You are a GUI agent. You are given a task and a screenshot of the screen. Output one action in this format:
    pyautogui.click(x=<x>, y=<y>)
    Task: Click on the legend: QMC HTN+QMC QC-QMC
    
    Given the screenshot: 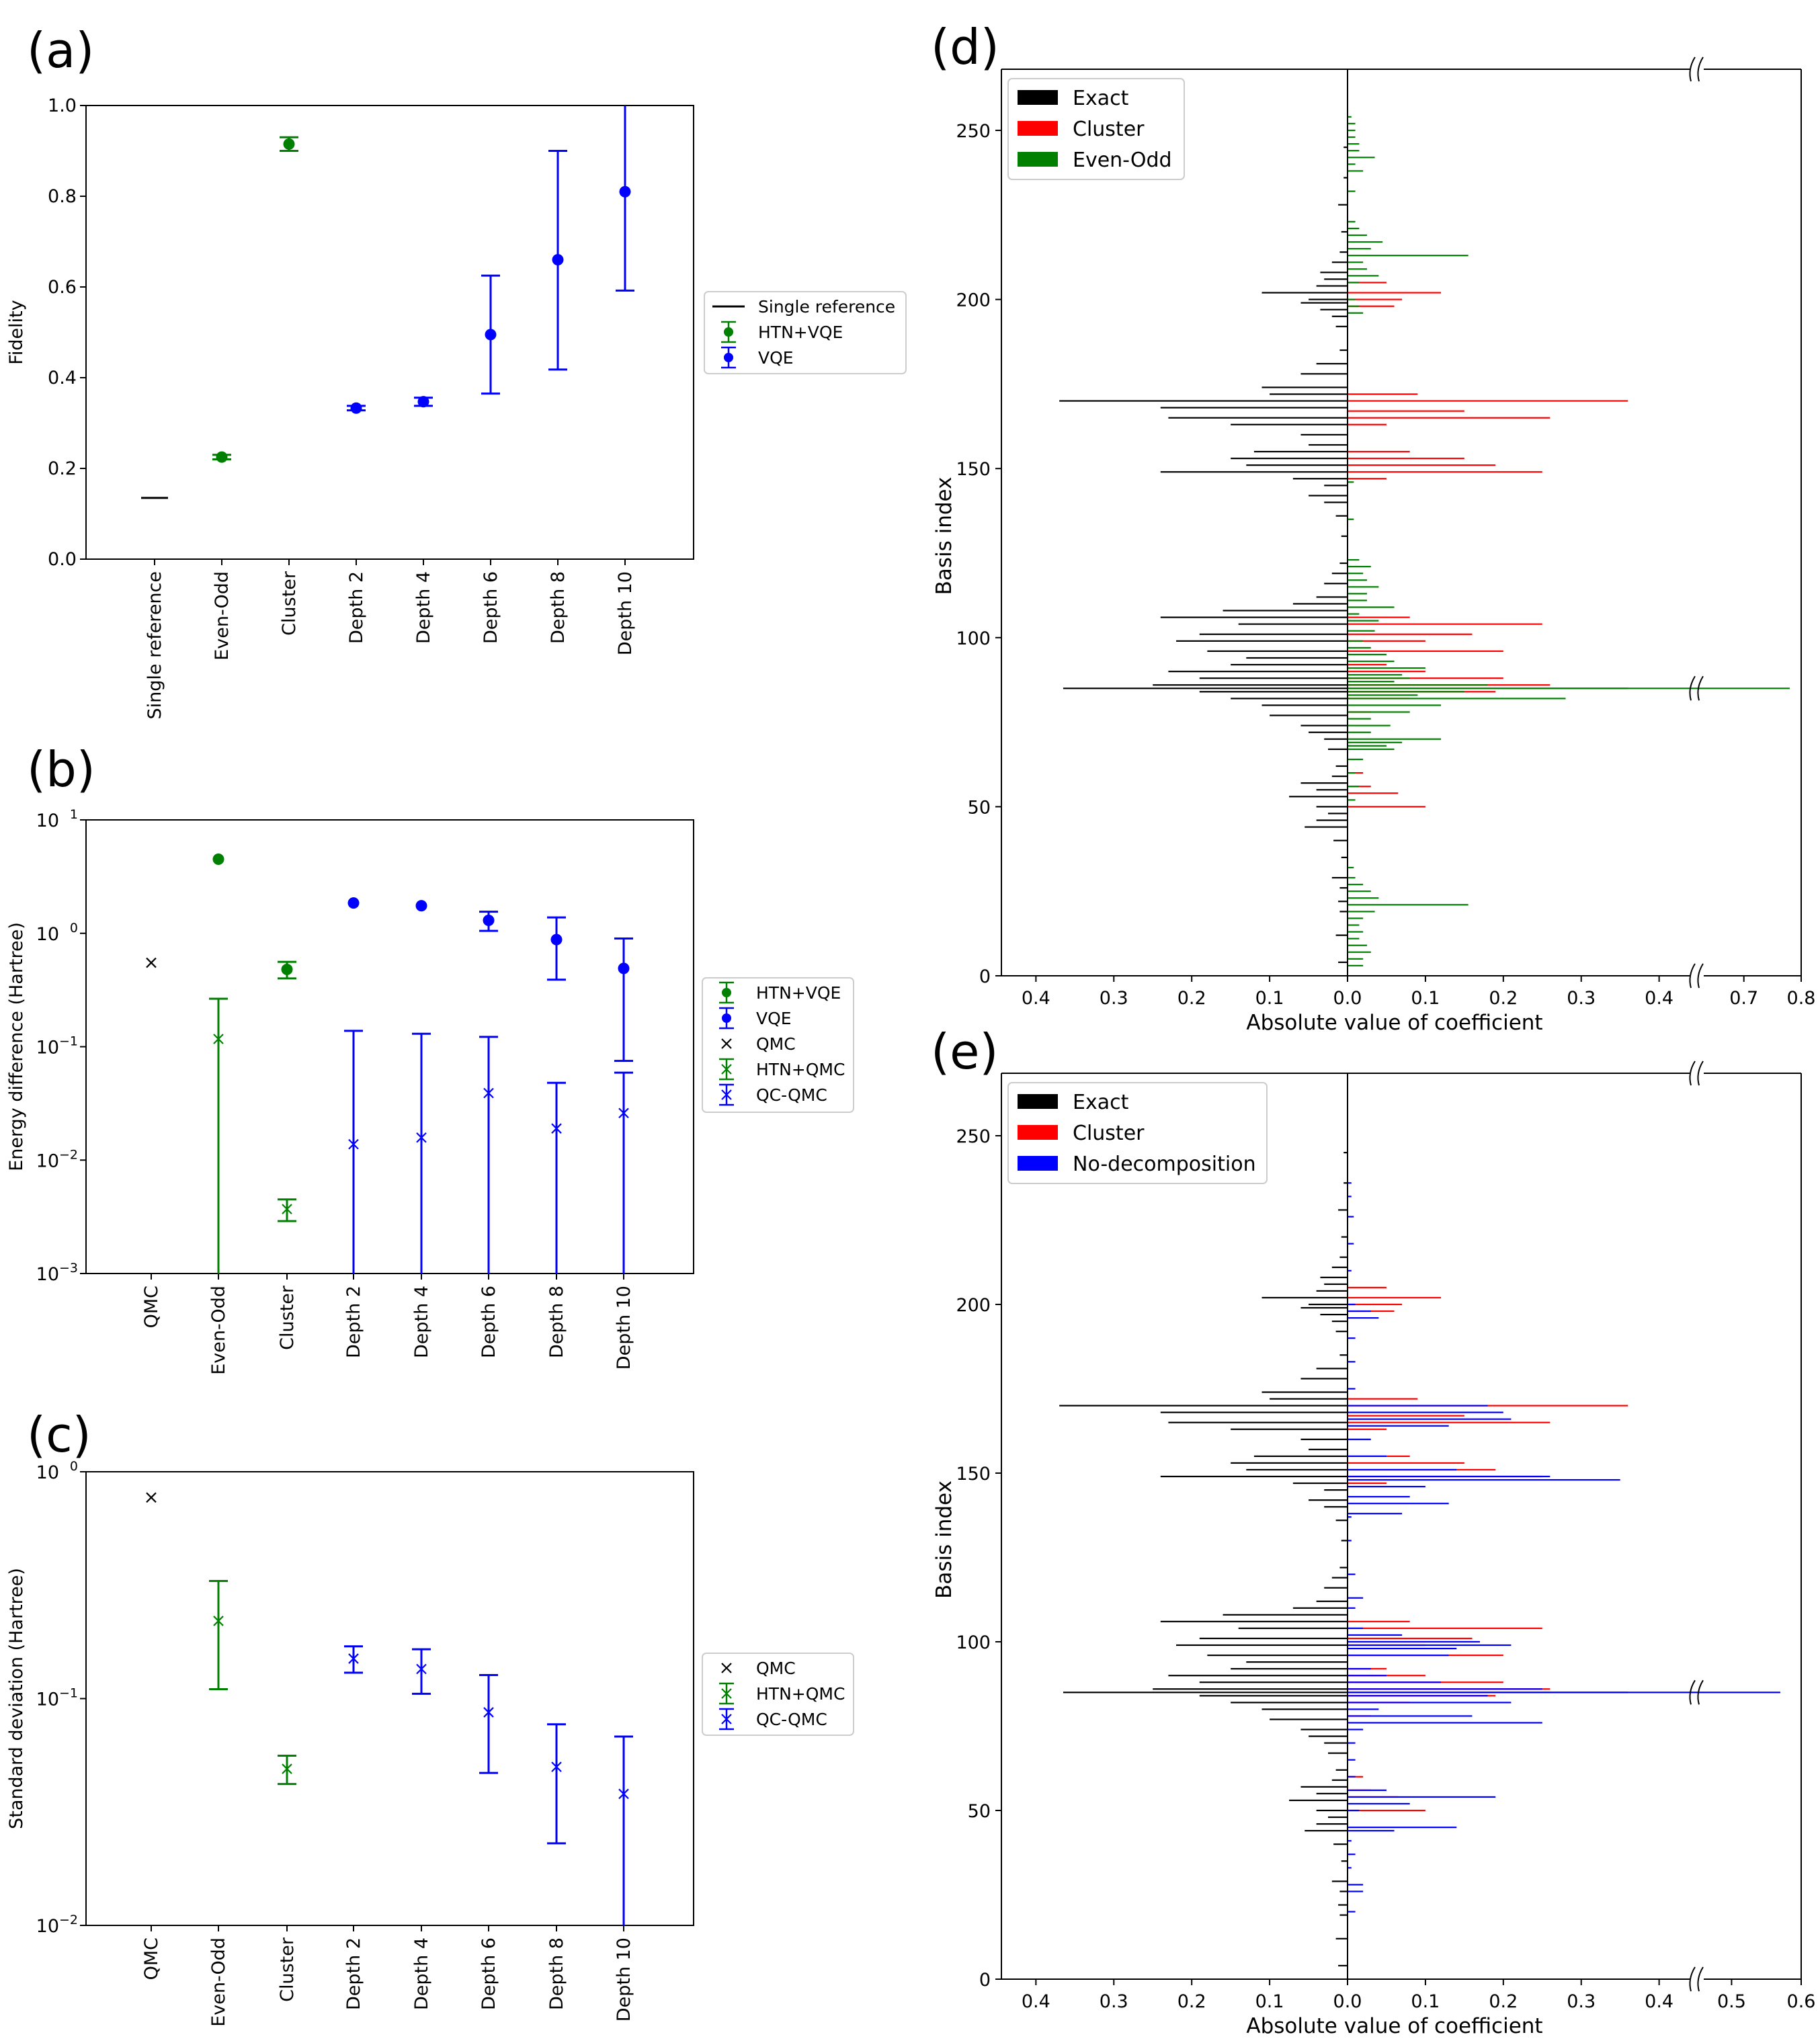 What is the action you would take?
    pyautogui.click(x=778, y=1694)
    